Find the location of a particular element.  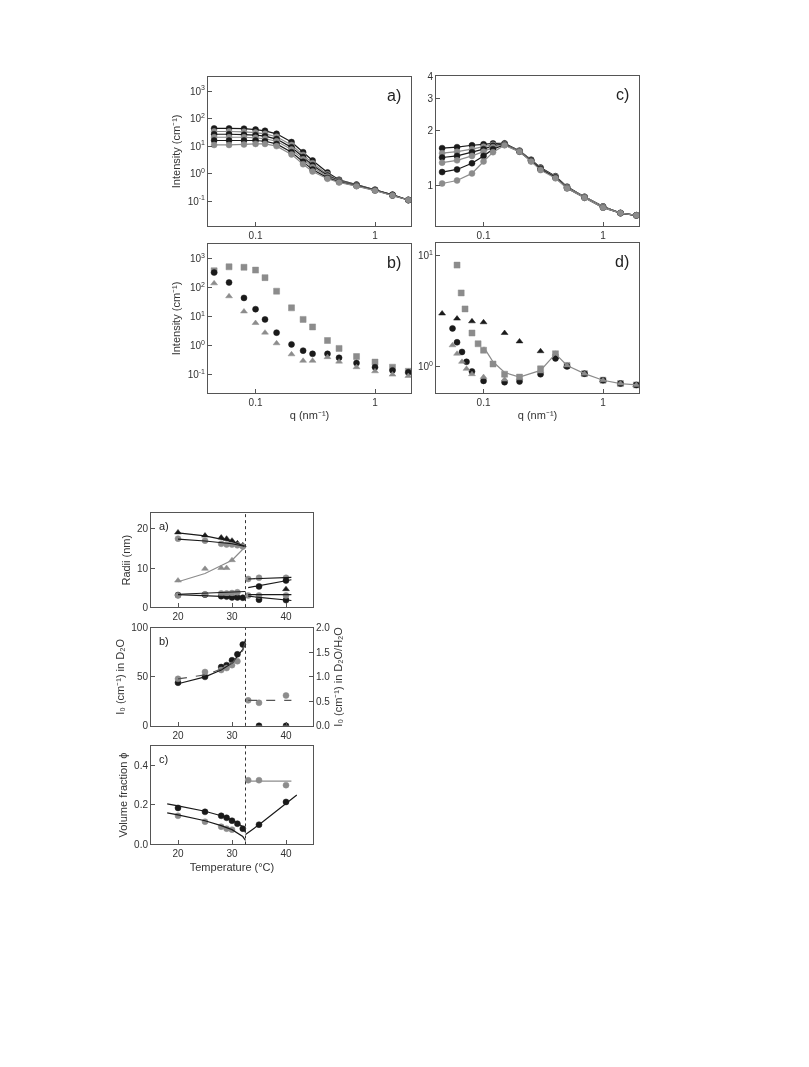

y2-tick-label: 2.0 is located at coordinates (323, 628).